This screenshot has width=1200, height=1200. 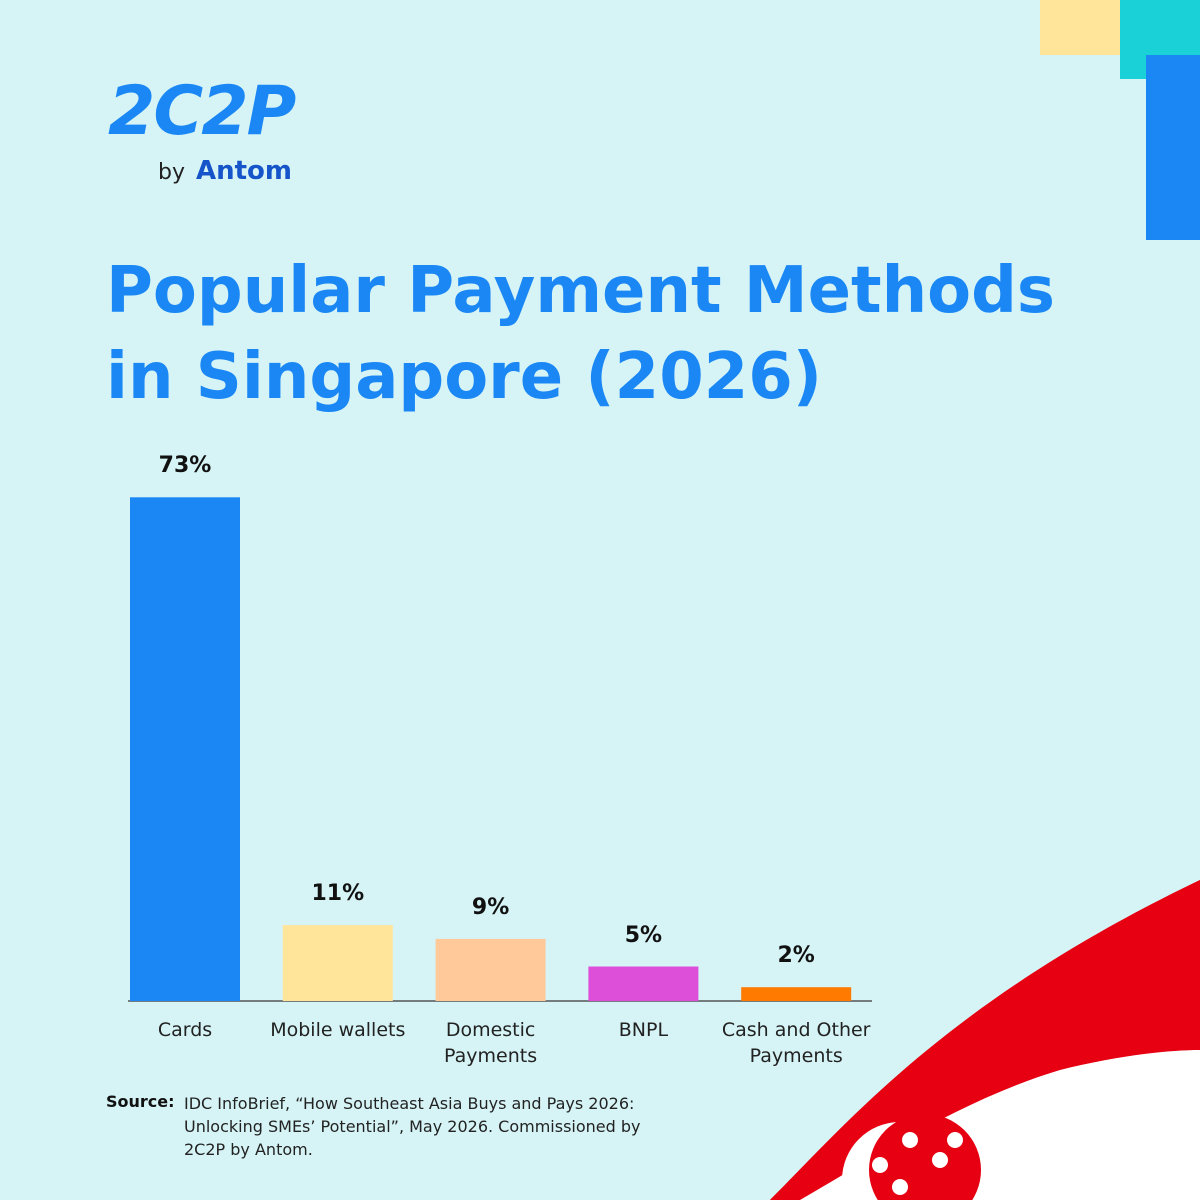 What do you see at coordinates (171, 172) in the screenshot?
I see `logo-by: by` at bounding box center [171, 172].